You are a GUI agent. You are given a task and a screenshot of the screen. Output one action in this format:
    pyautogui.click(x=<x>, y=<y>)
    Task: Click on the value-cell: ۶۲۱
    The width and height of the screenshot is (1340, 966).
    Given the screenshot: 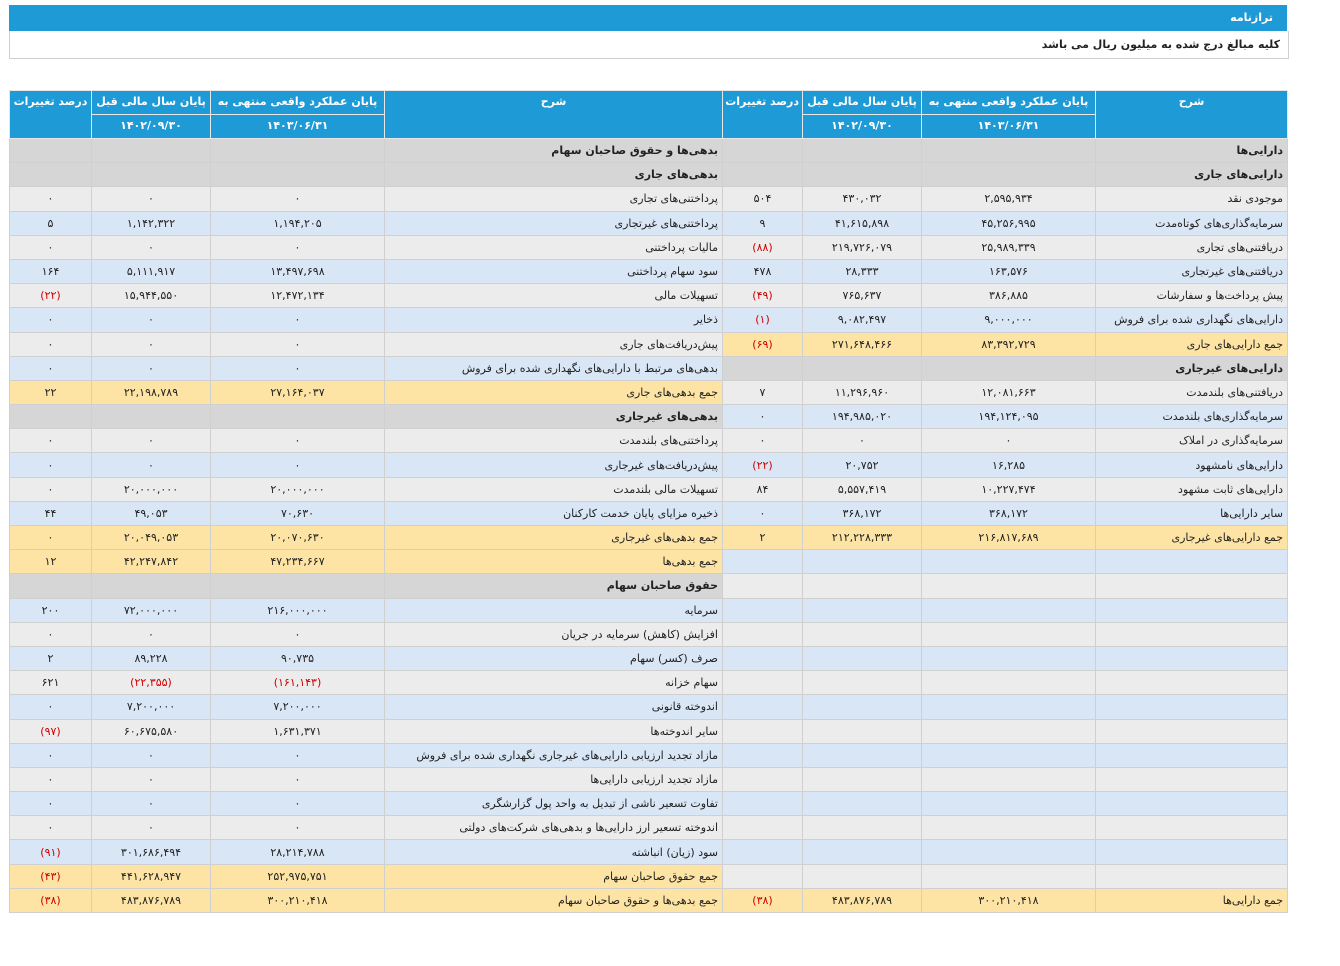 What is the action you would take?
    pyautogui.click(x=50, y=683)
    